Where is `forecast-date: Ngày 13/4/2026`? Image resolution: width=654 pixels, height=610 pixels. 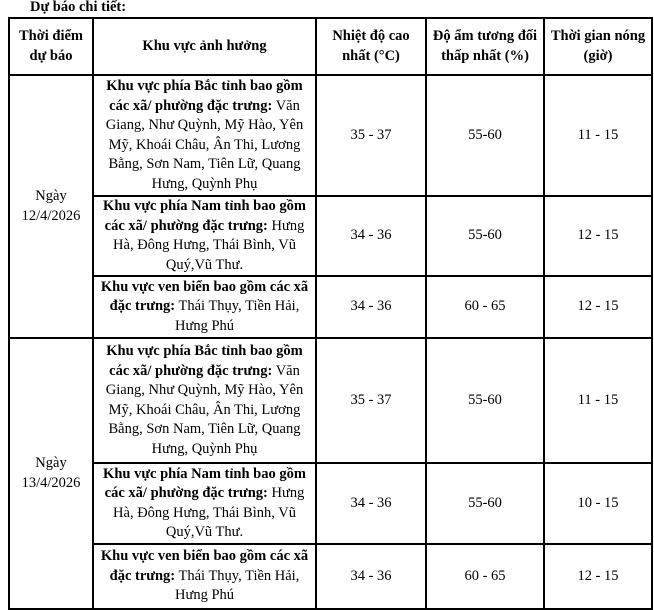 forecast-date: Ngày 13/4/2026 is located at coordinates (51, 473).